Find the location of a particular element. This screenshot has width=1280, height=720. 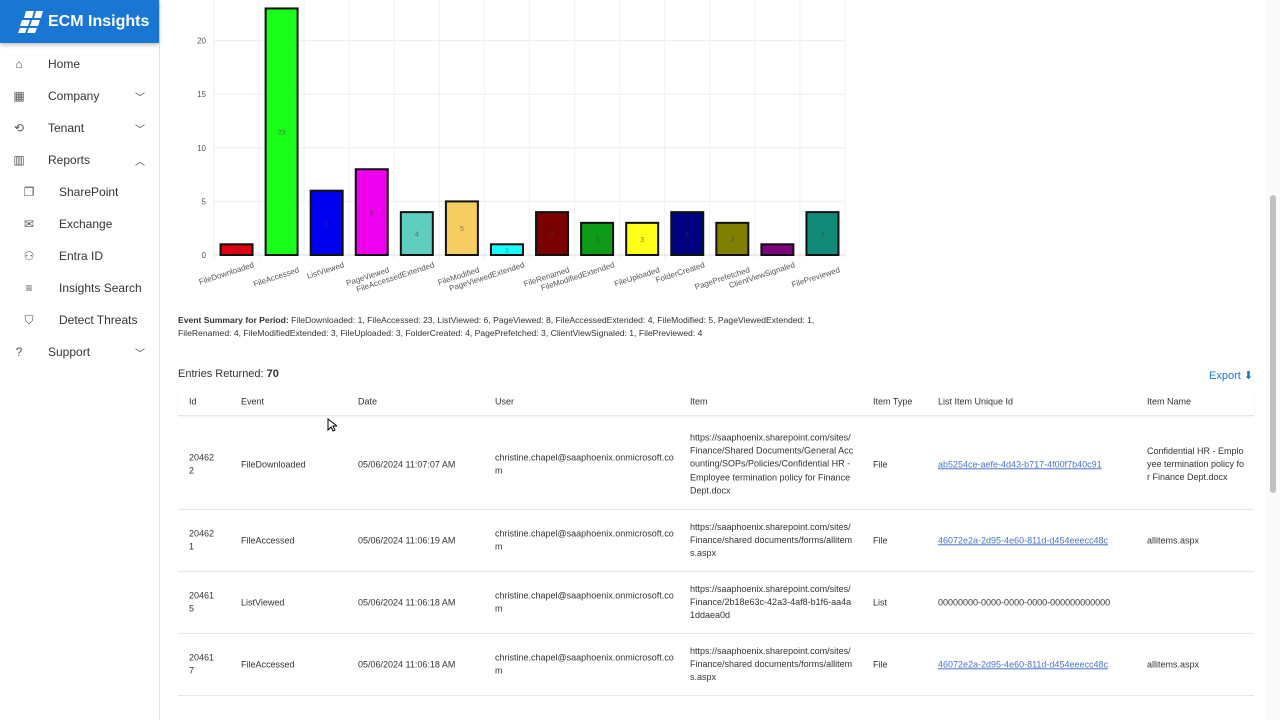

home-icon: ⌂ is located at coordinates (19, 64).